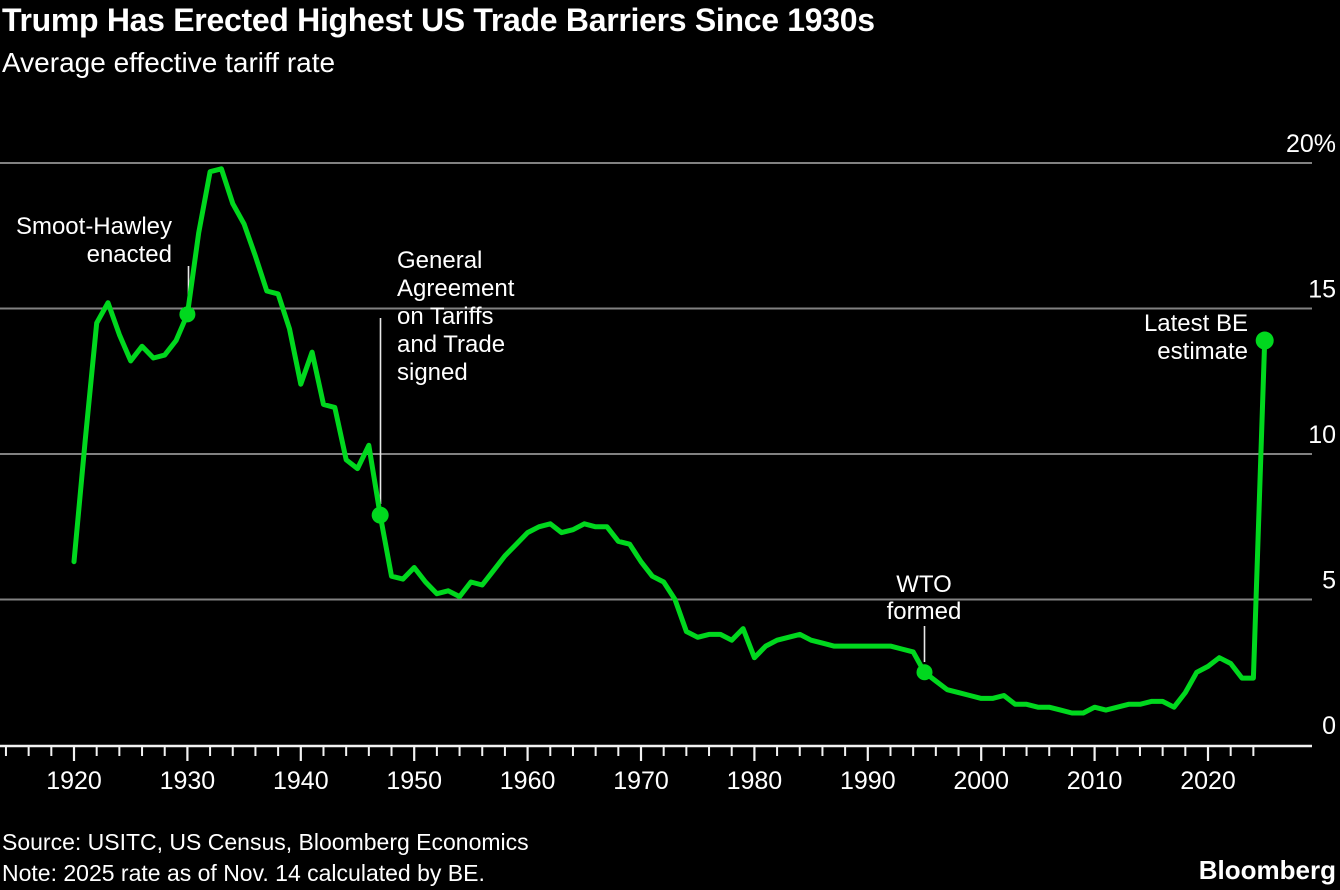 This screenshot has height=890, width=1340. Describe the element at coordinates (1322, 435) in the screenshot. I see `y-axis-label: 10` at that location.